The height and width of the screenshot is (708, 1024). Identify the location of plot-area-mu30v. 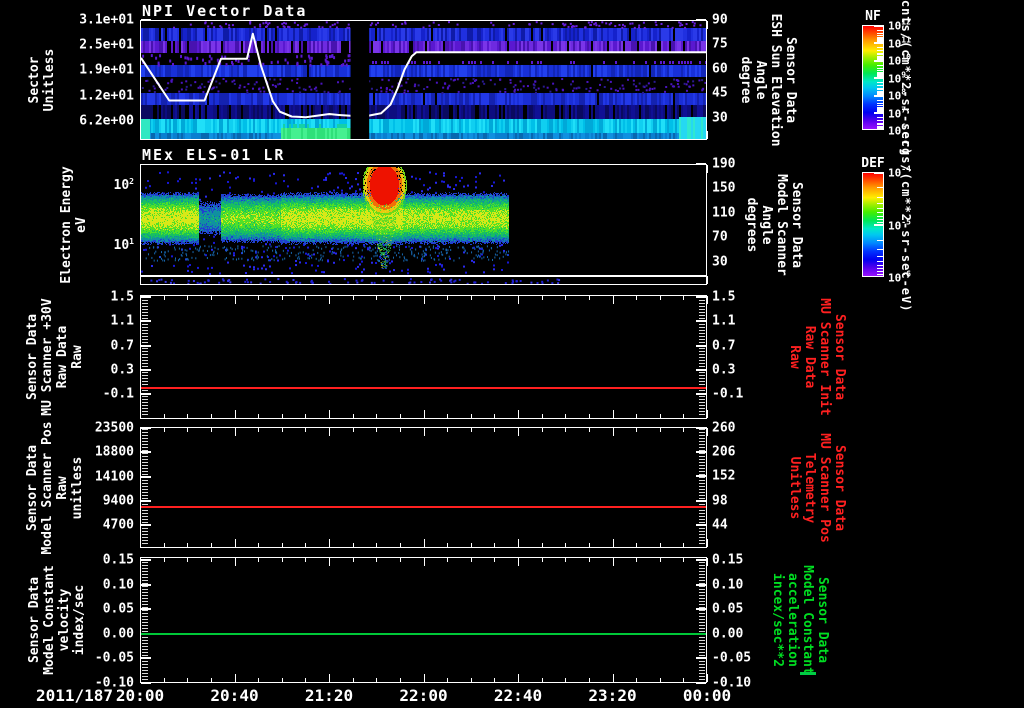
(423, 357).